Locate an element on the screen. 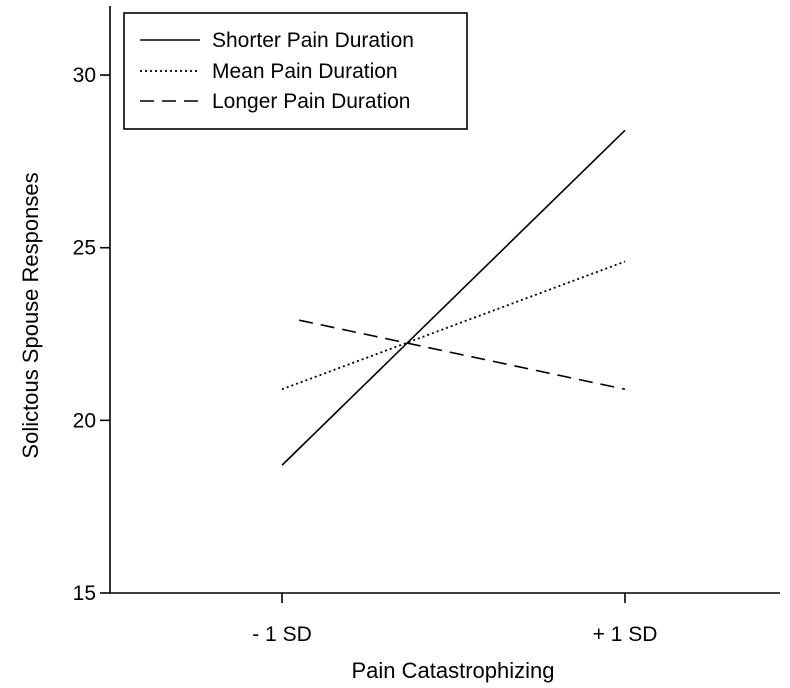 The height and width of the screenshot is (688, 790). y-axis-ticks: 15 20 25 30 is located at coordinates (91, 334).